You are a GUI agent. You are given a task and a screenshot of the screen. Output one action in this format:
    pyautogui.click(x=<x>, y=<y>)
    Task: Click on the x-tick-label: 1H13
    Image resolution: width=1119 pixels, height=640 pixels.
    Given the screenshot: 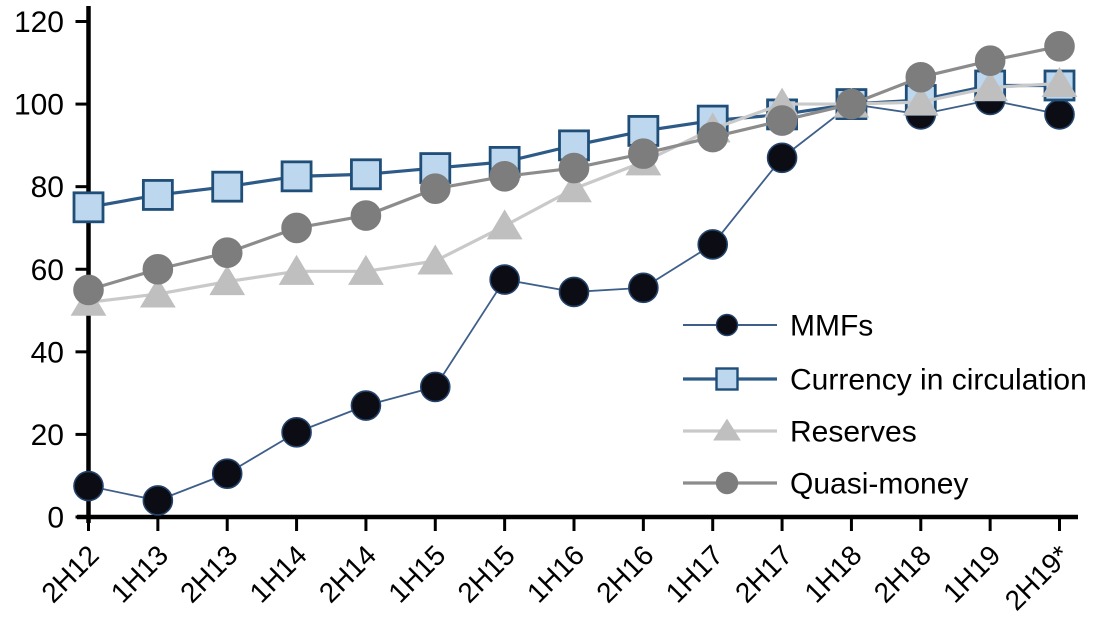 What is the action you would take?
    pyautogui.click(x=139, y=573)
    